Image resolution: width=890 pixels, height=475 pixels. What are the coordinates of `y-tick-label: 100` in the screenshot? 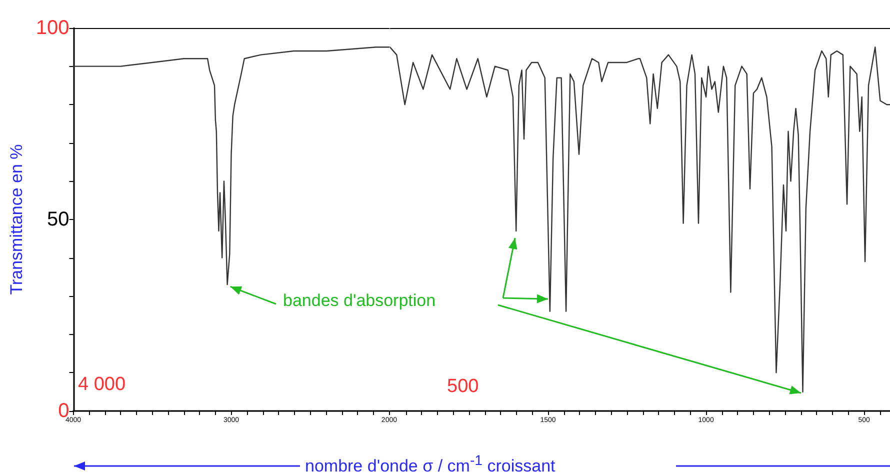 It's located at (53, 28).